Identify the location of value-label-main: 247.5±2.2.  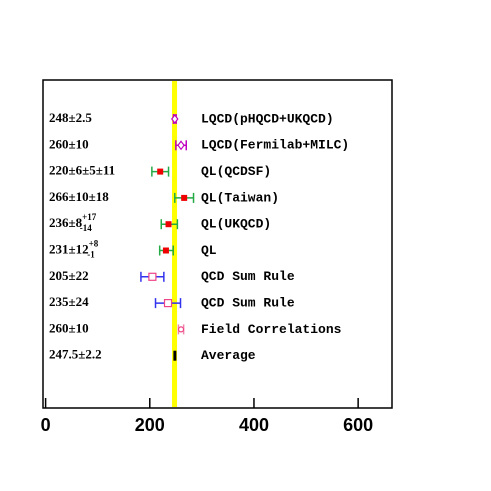
(75, 354).